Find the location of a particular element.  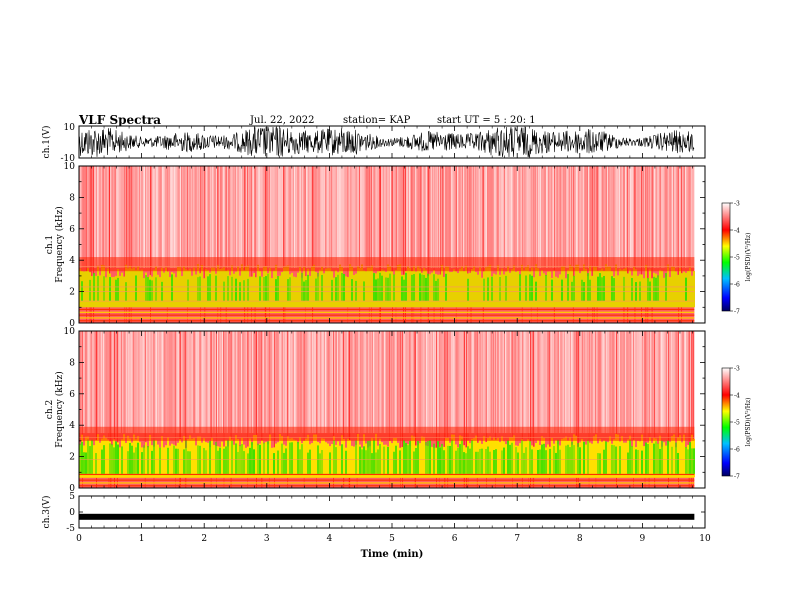

ch2-spectrogram-low-stripe is located at coordinates (387, 486).